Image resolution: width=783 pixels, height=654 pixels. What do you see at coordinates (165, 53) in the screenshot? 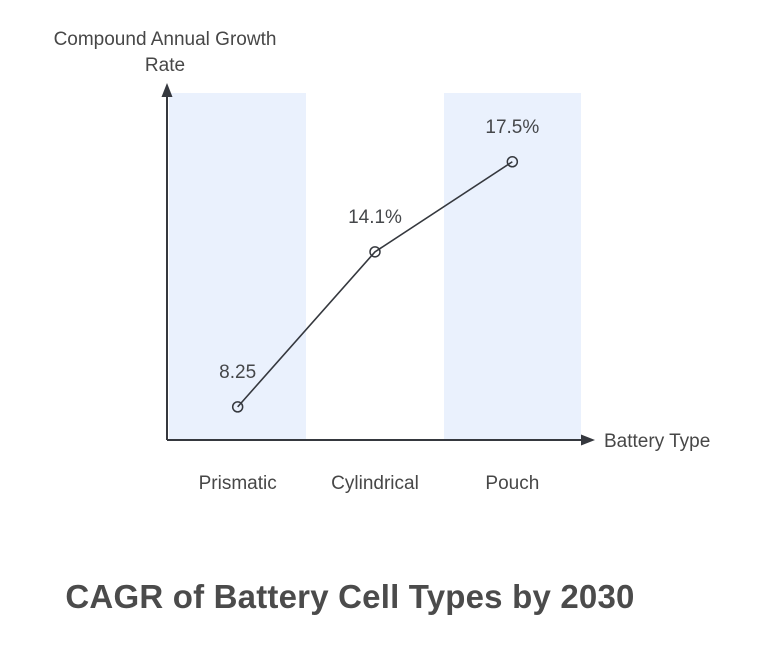
I see `y-axis-title: Compound Annual Growth Rate` at bounding box center [165, 53].